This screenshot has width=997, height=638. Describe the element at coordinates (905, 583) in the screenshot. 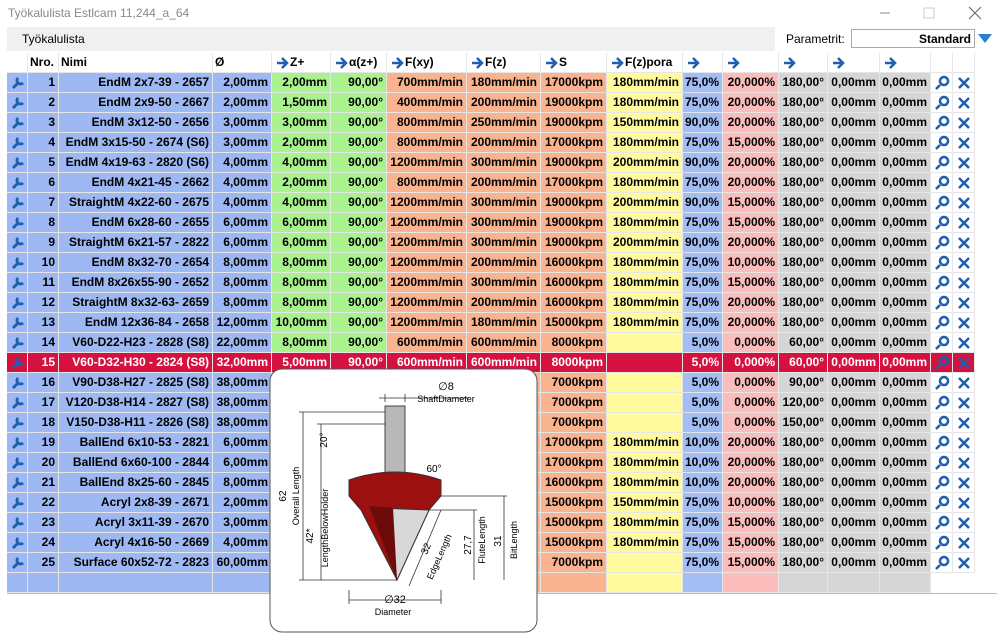

I see `empty-cell` at that location.